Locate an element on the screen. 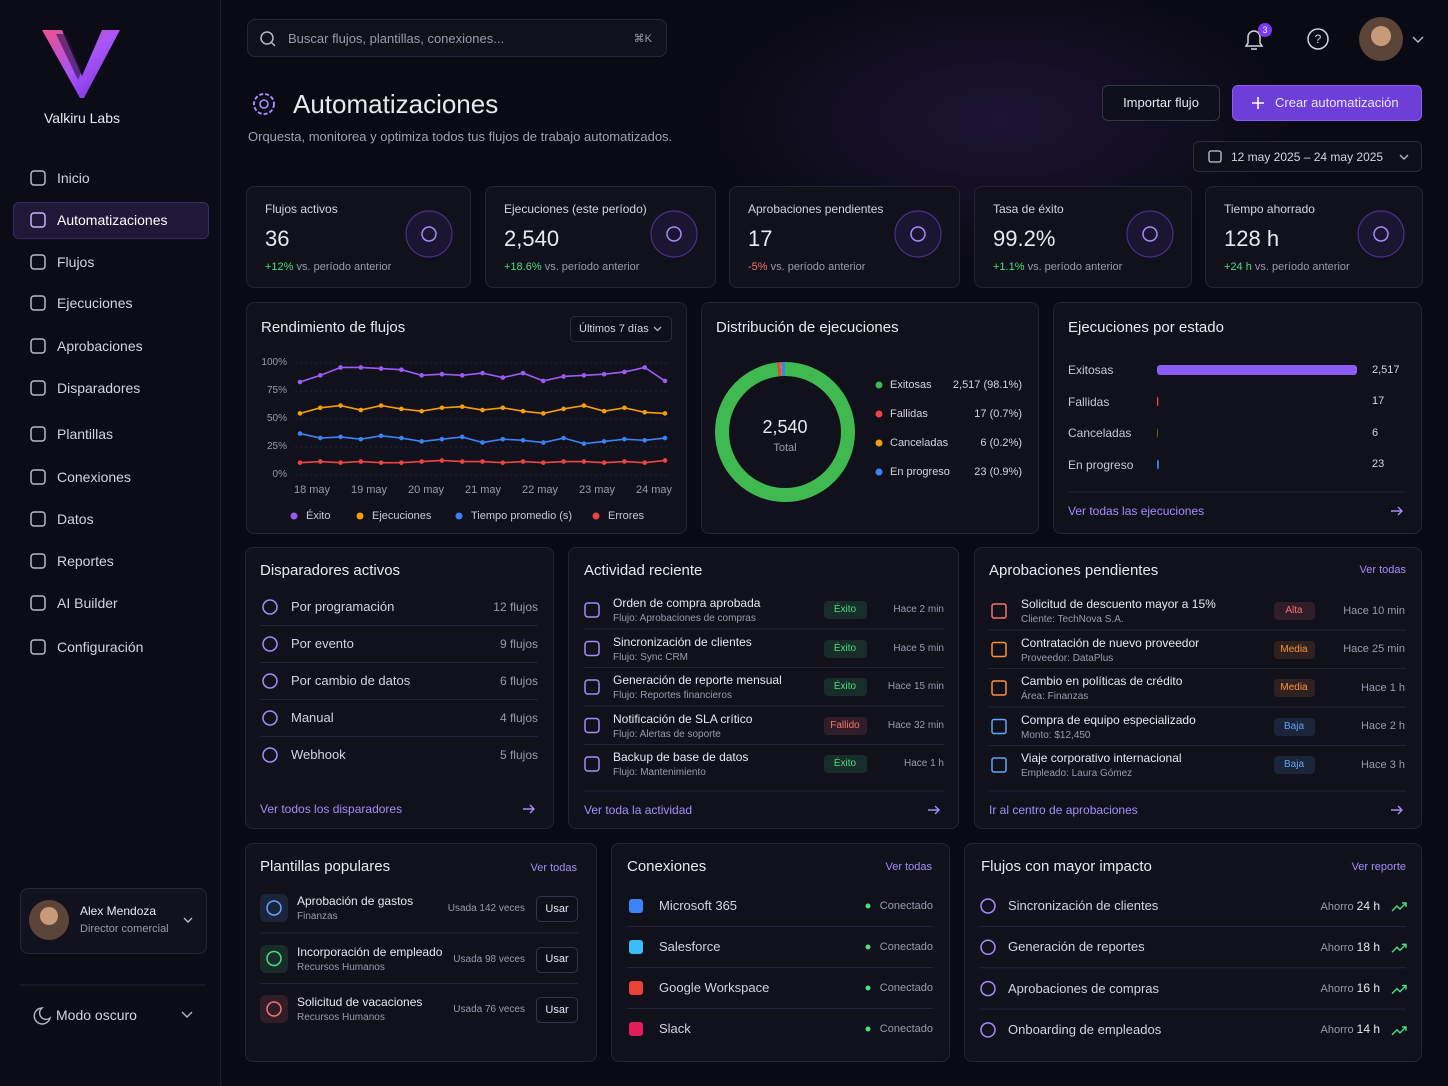  card-title: Disparadores activos is located at coordinates (330, 570).